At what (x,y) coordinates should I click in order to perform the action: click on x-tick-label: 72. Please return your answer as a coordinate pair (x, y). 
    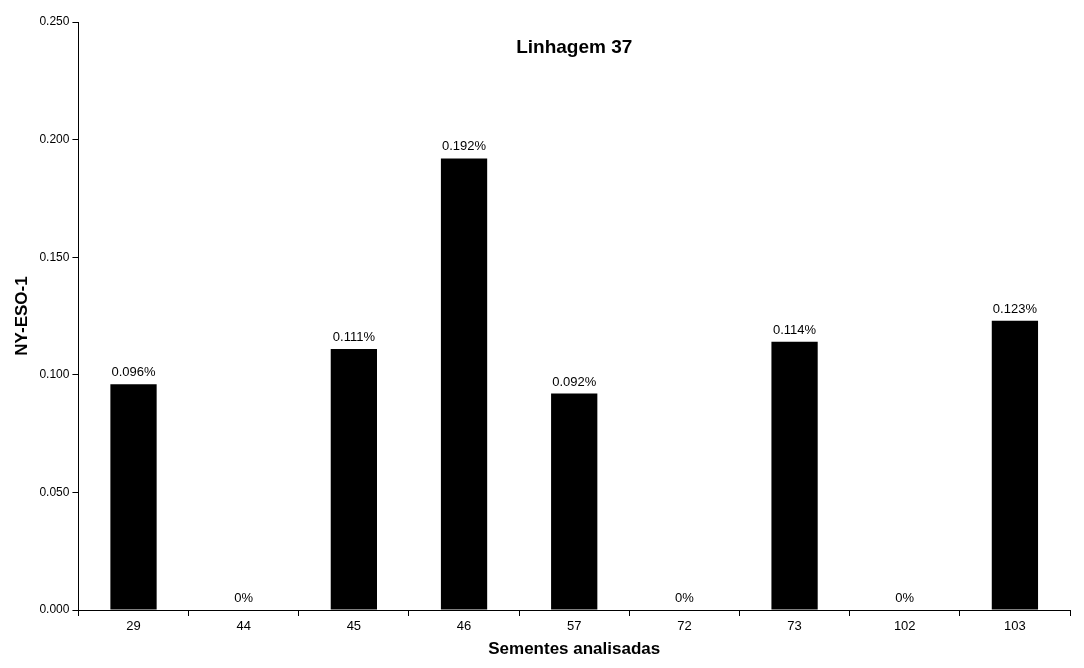
    Looking at the image, I should click on (684, 626).